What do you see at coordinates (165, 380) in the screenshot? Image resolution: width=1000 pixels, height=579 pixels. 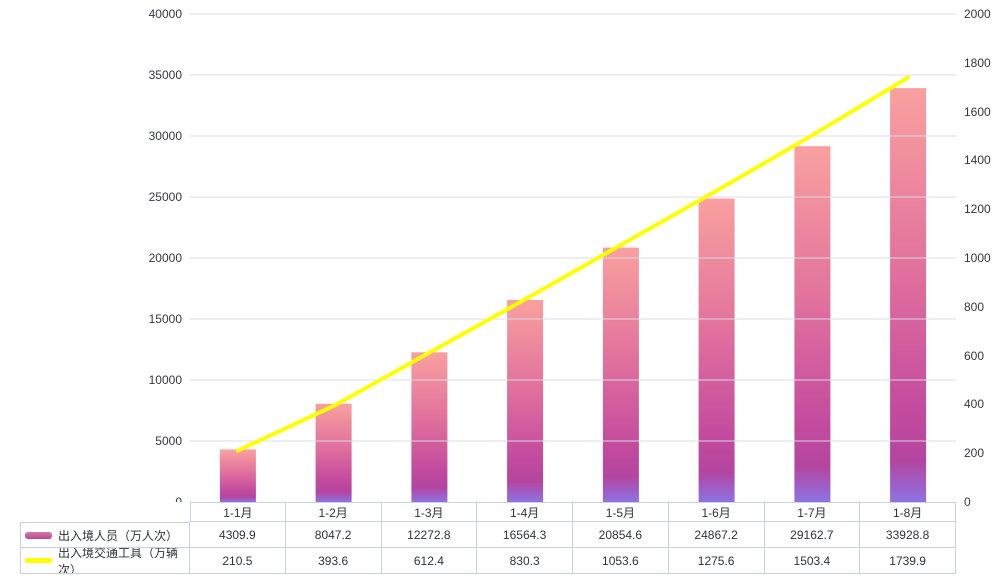 I see `left-axis-tick-label: 10000` at bounding box center [165, 380].